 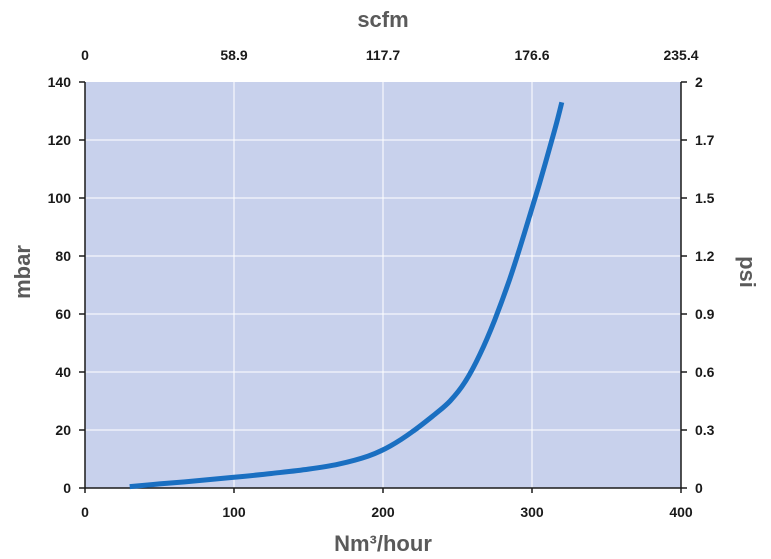 What do you see at coordinates (63, 372) in the screenshot?
I see `y-tick-label-2: 40` at bounding box center [63, 372].